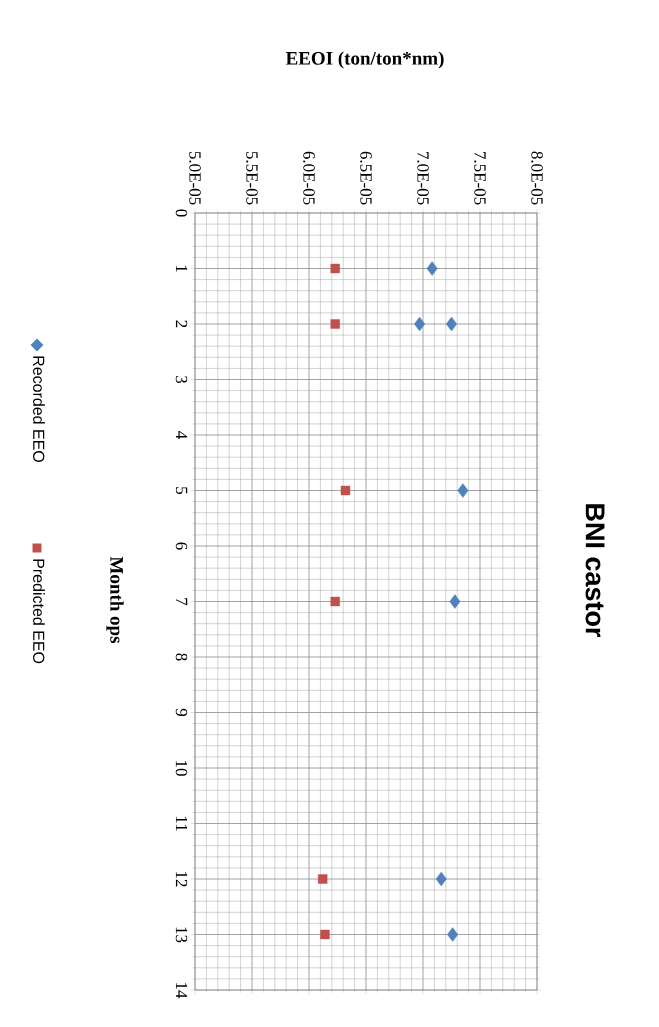 The height and width of the screenshot is (1027, 659). What do you see at coordinates (195, 178) in the screenshot?
I see `x-tick-label: 5.0E-05` at bounding box center [195, 178].